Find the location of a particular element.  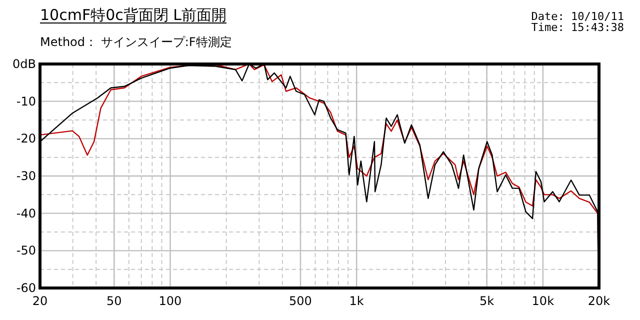

text: Date: 10/10/11 is located at coordinates (577, 16).